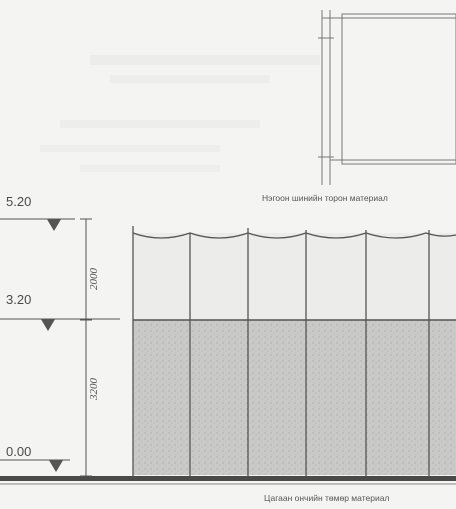 This screenshot has width=456, height=509. I want to click on level-label-top: 5.20, so click(18, 201).